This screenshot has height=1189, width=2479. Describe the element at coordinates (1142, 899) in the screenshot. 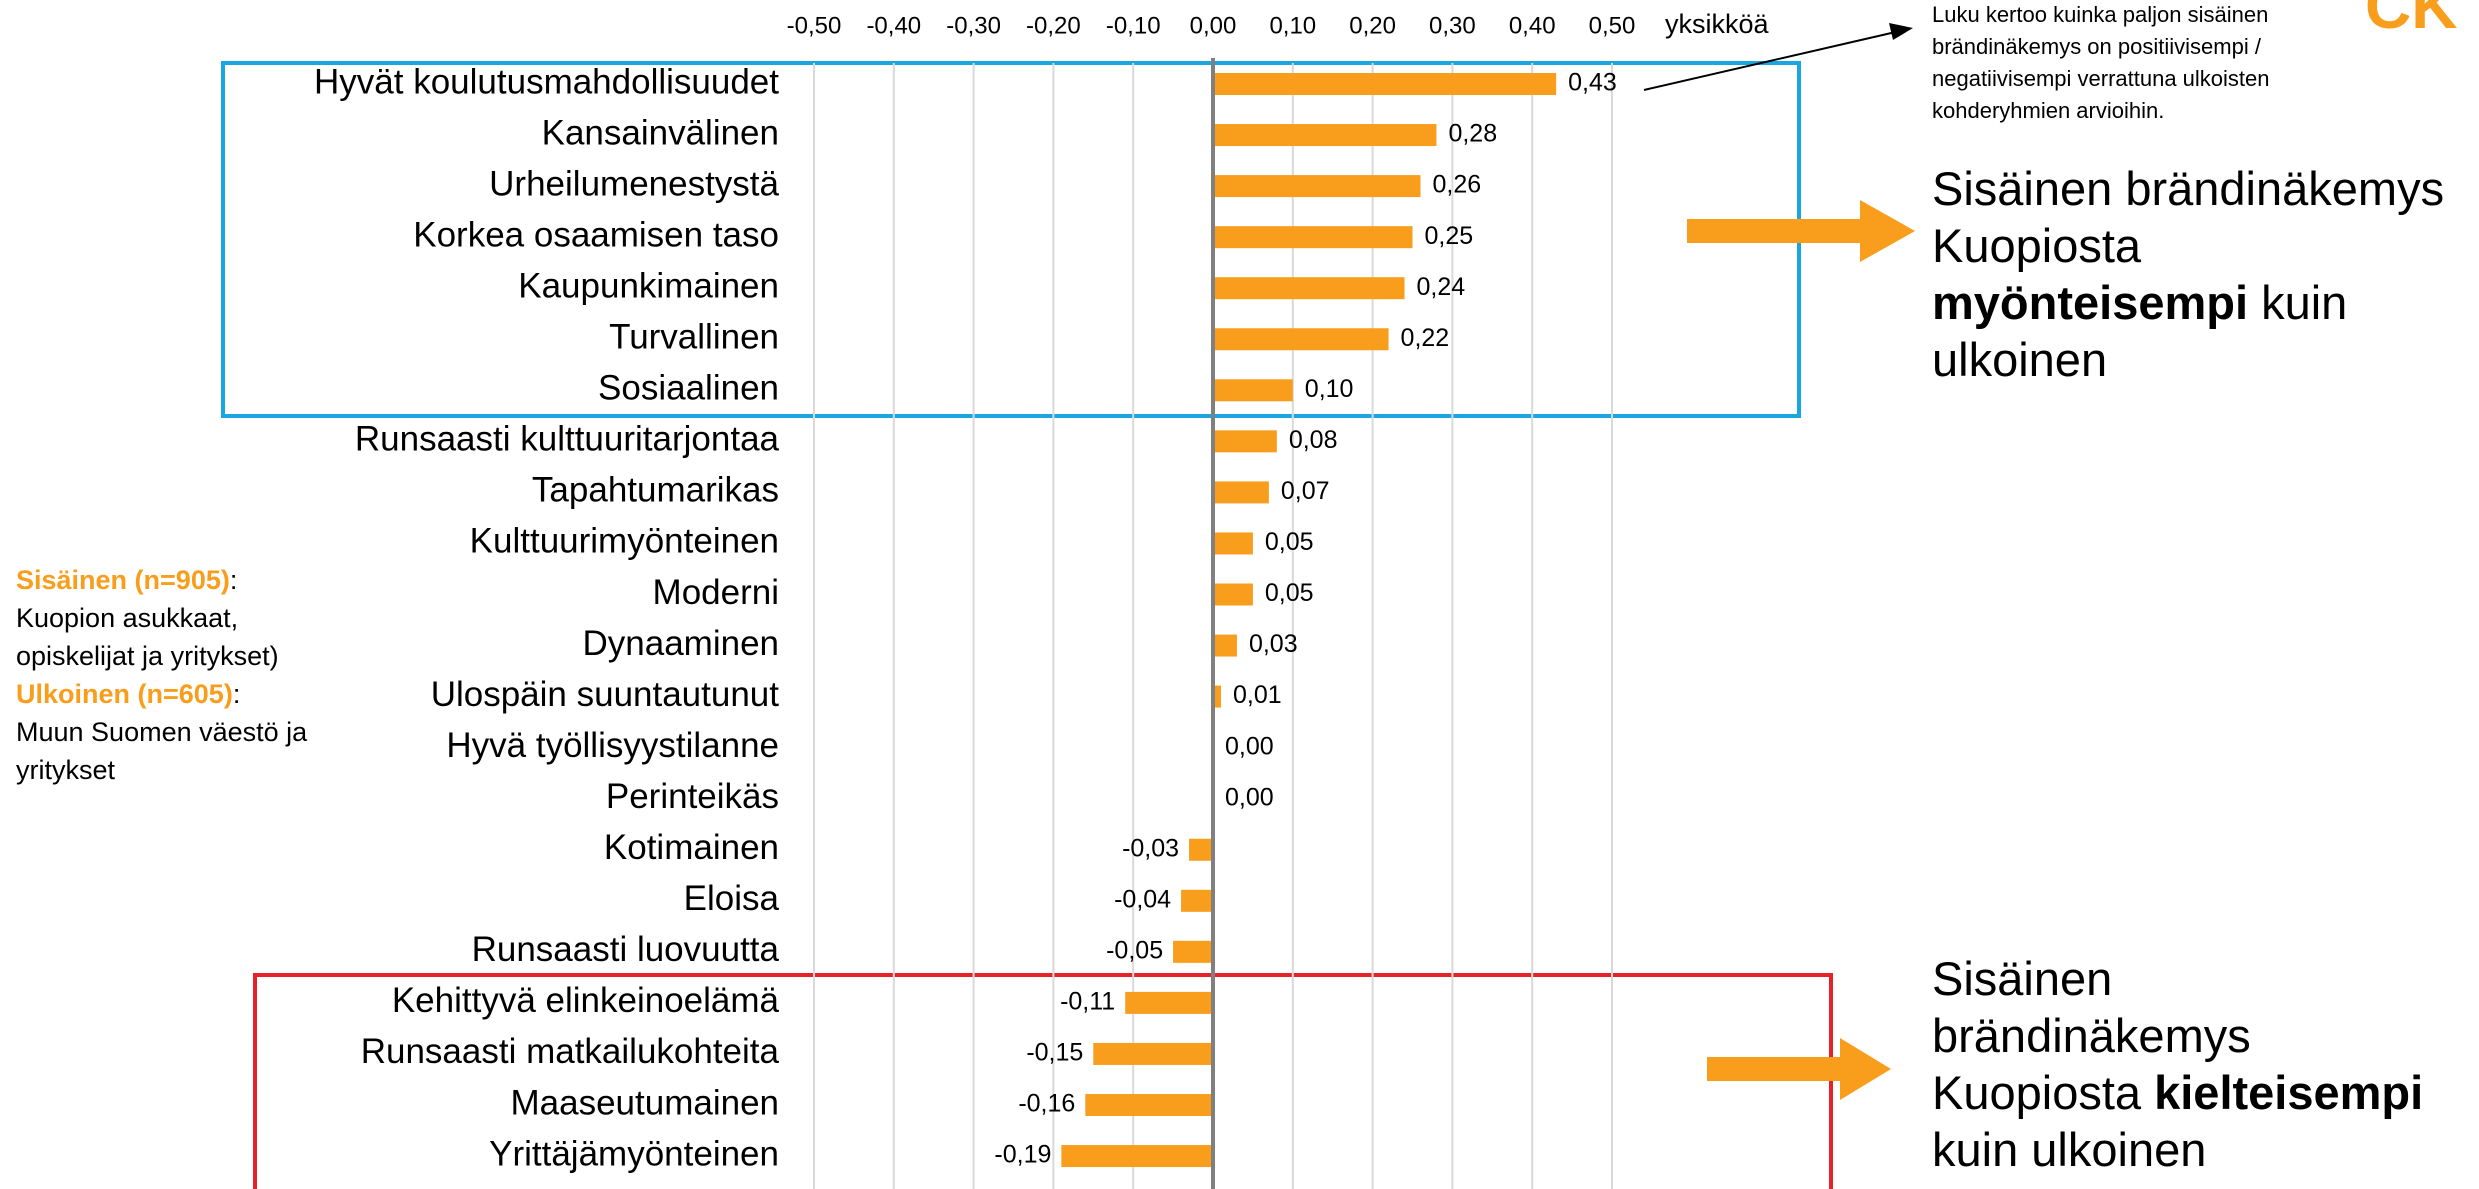

I see `value-label: -0,04` at that location.